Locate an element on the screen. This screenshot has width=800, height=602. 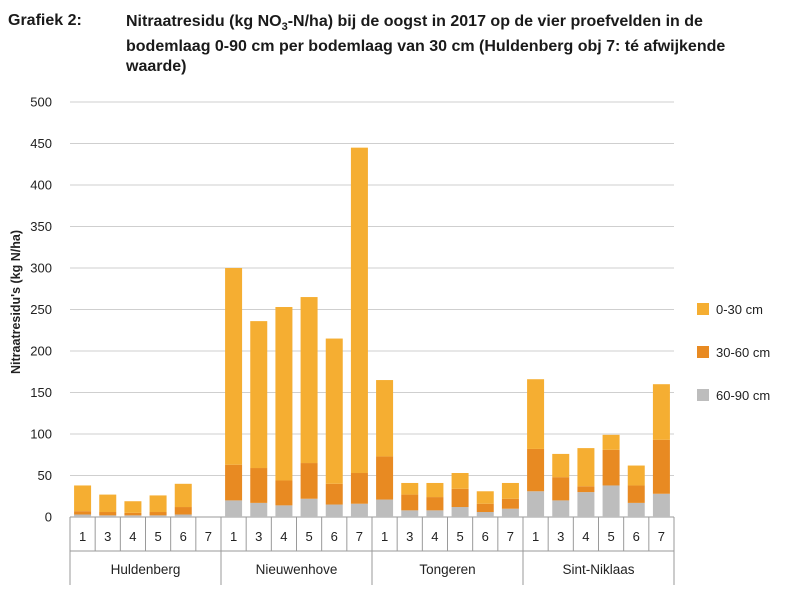
figure-label: Grafiek 2: is located at coordinates (45, 20).